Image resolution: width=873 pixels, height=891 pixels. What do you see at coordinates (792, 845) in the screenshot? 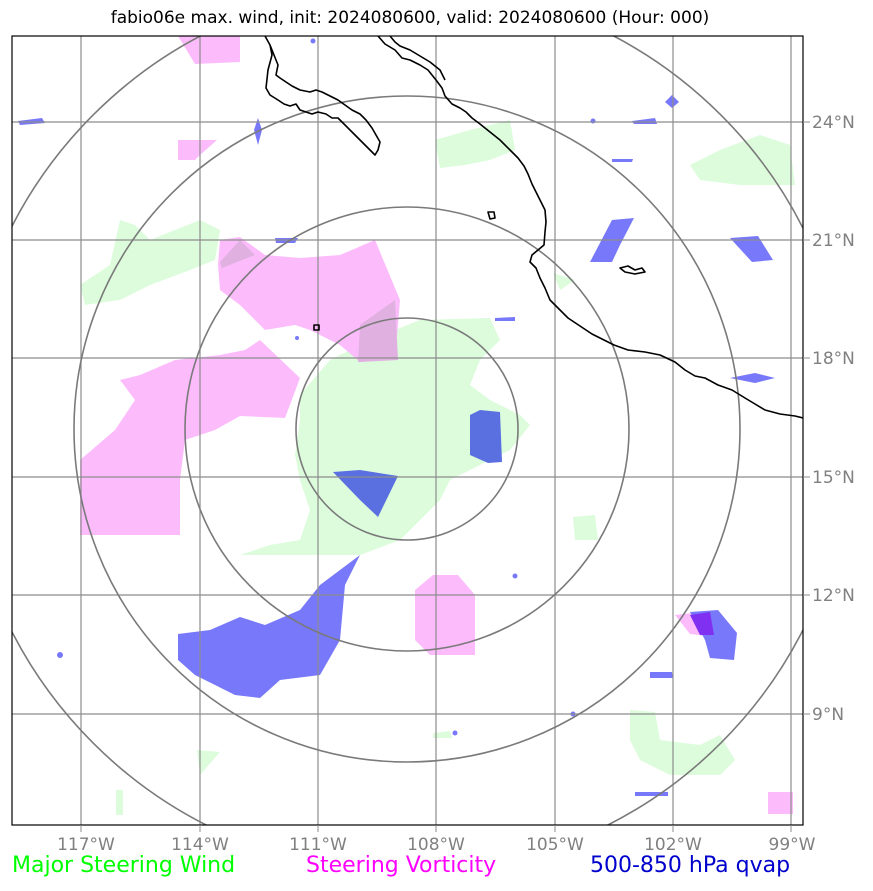
I see `lon-label-99: 99°W` at bounding box center [792, 845].